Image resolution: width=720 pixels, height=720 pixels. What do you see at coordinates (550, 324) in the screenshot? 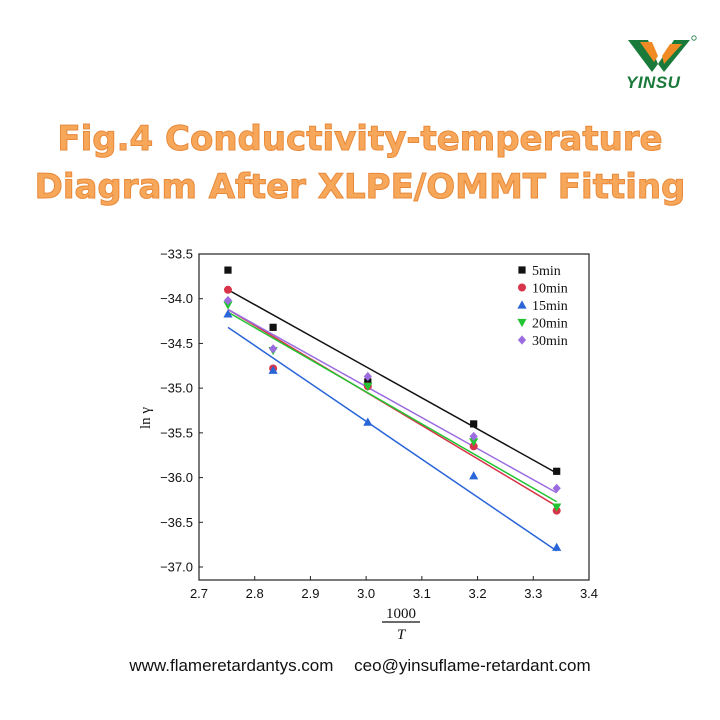
I see `legend-label-20min: 20min` at bounding box center [550, 324].